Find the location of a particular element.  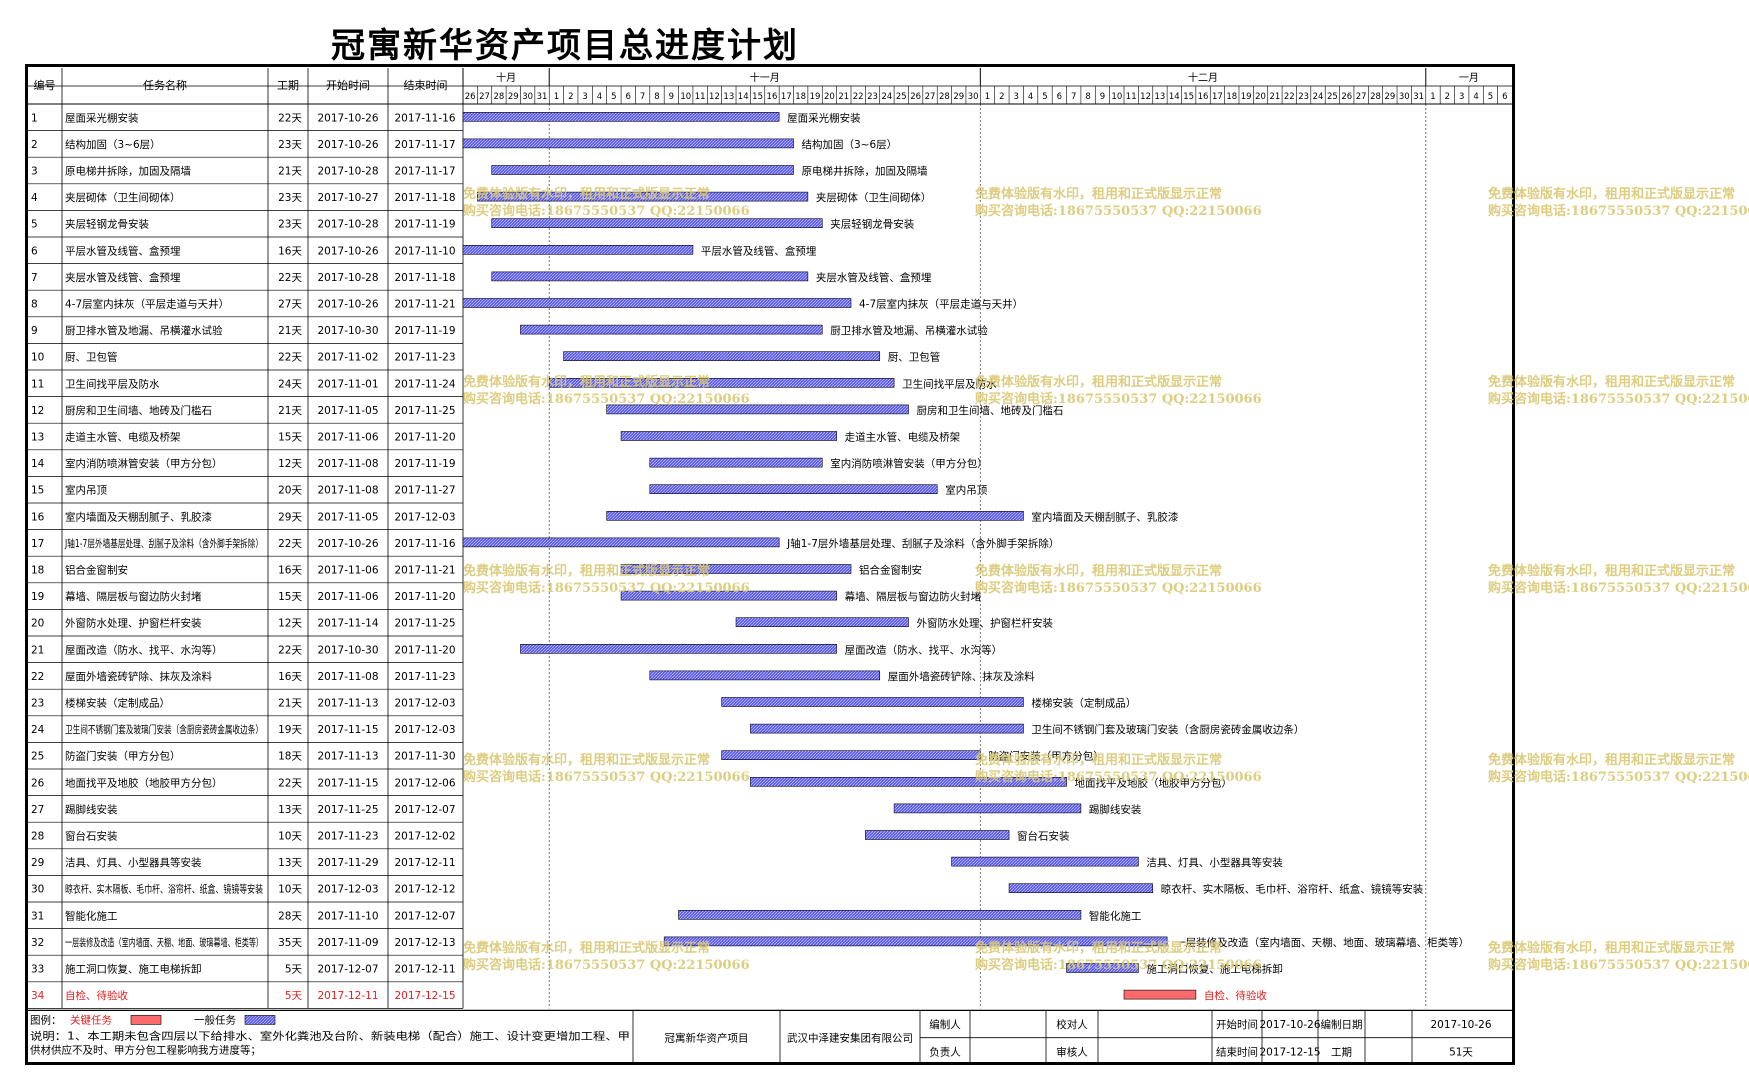

bar-label: 地面找平及地胶（地胶甲方分包） is located at coordinates (1154, 782).